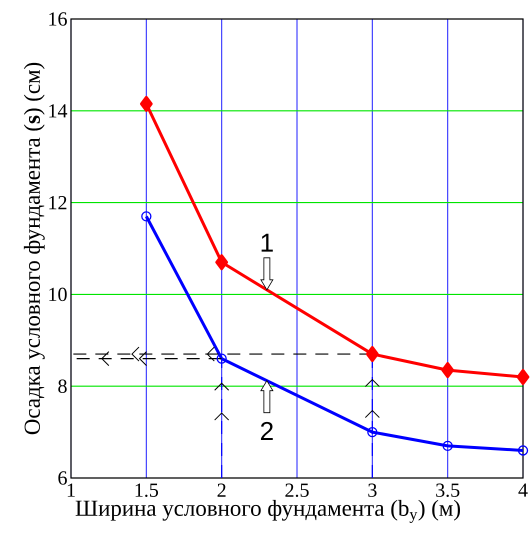 This screenshot has height=544, width=531. I want to click on series-label: 2, so click(266, 431).